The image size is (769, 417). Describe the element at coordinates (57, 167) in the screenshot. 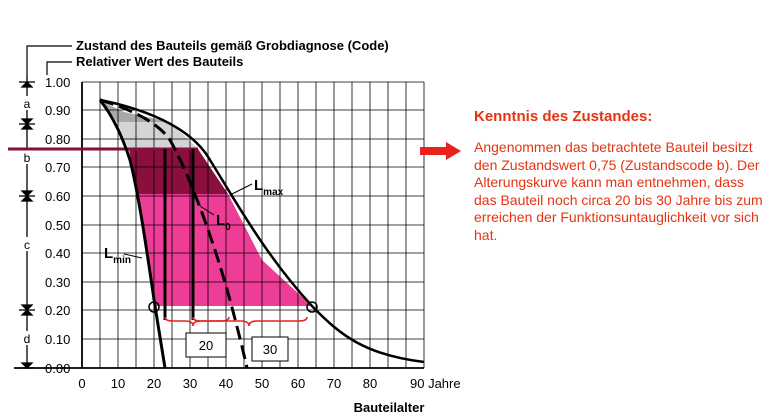

I see `y-tick: 0.70` at that location.